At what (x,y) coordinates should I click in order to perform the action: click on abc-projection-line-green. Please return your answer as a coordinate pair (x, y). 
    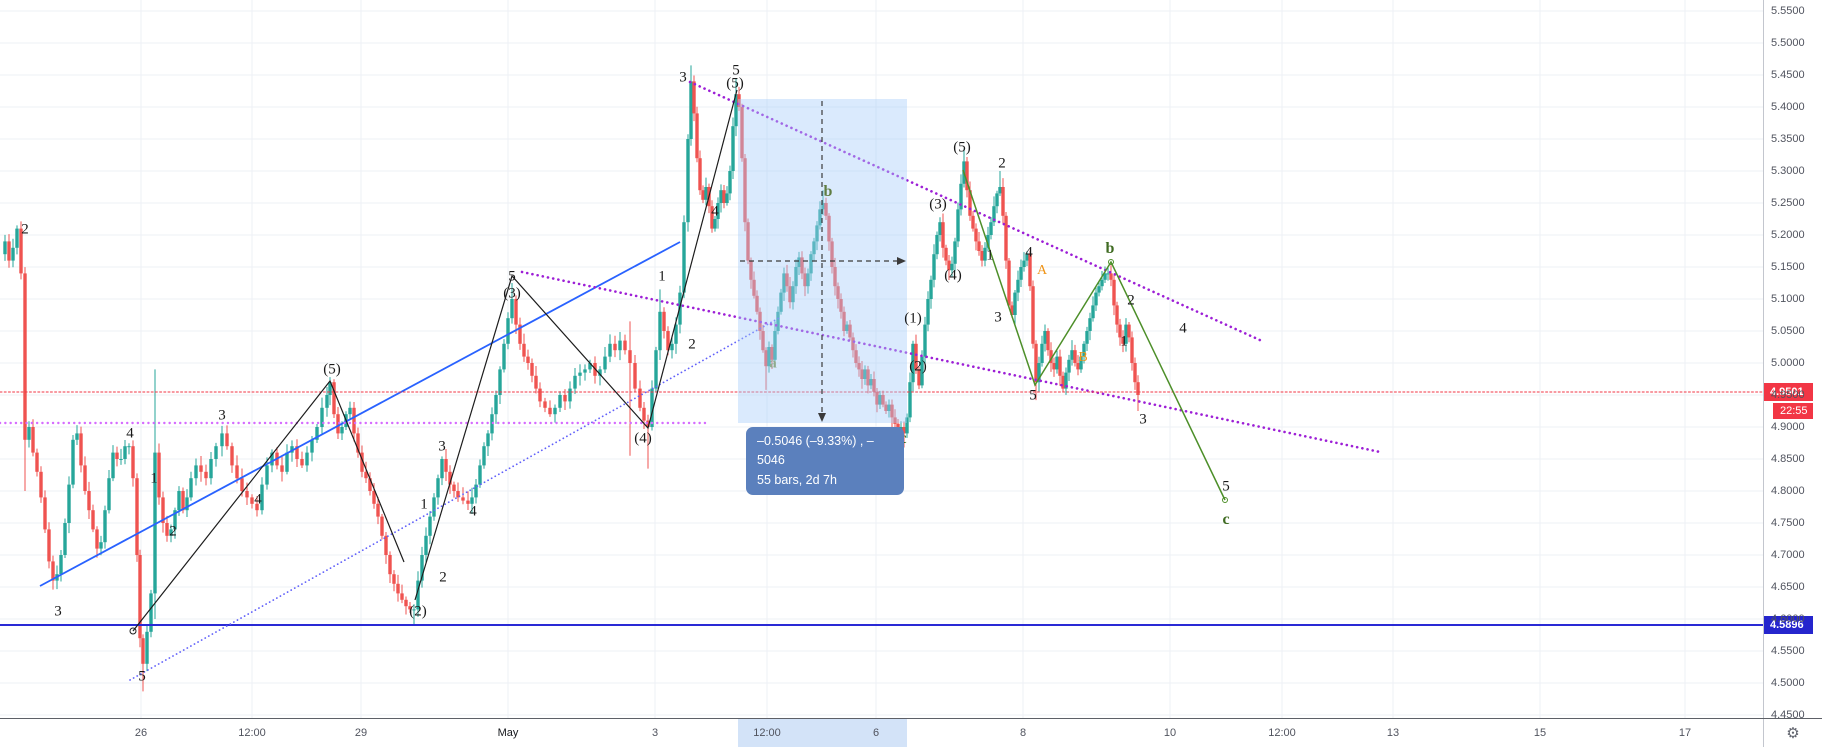
    Looking at the image, I should click on (1094, 335).